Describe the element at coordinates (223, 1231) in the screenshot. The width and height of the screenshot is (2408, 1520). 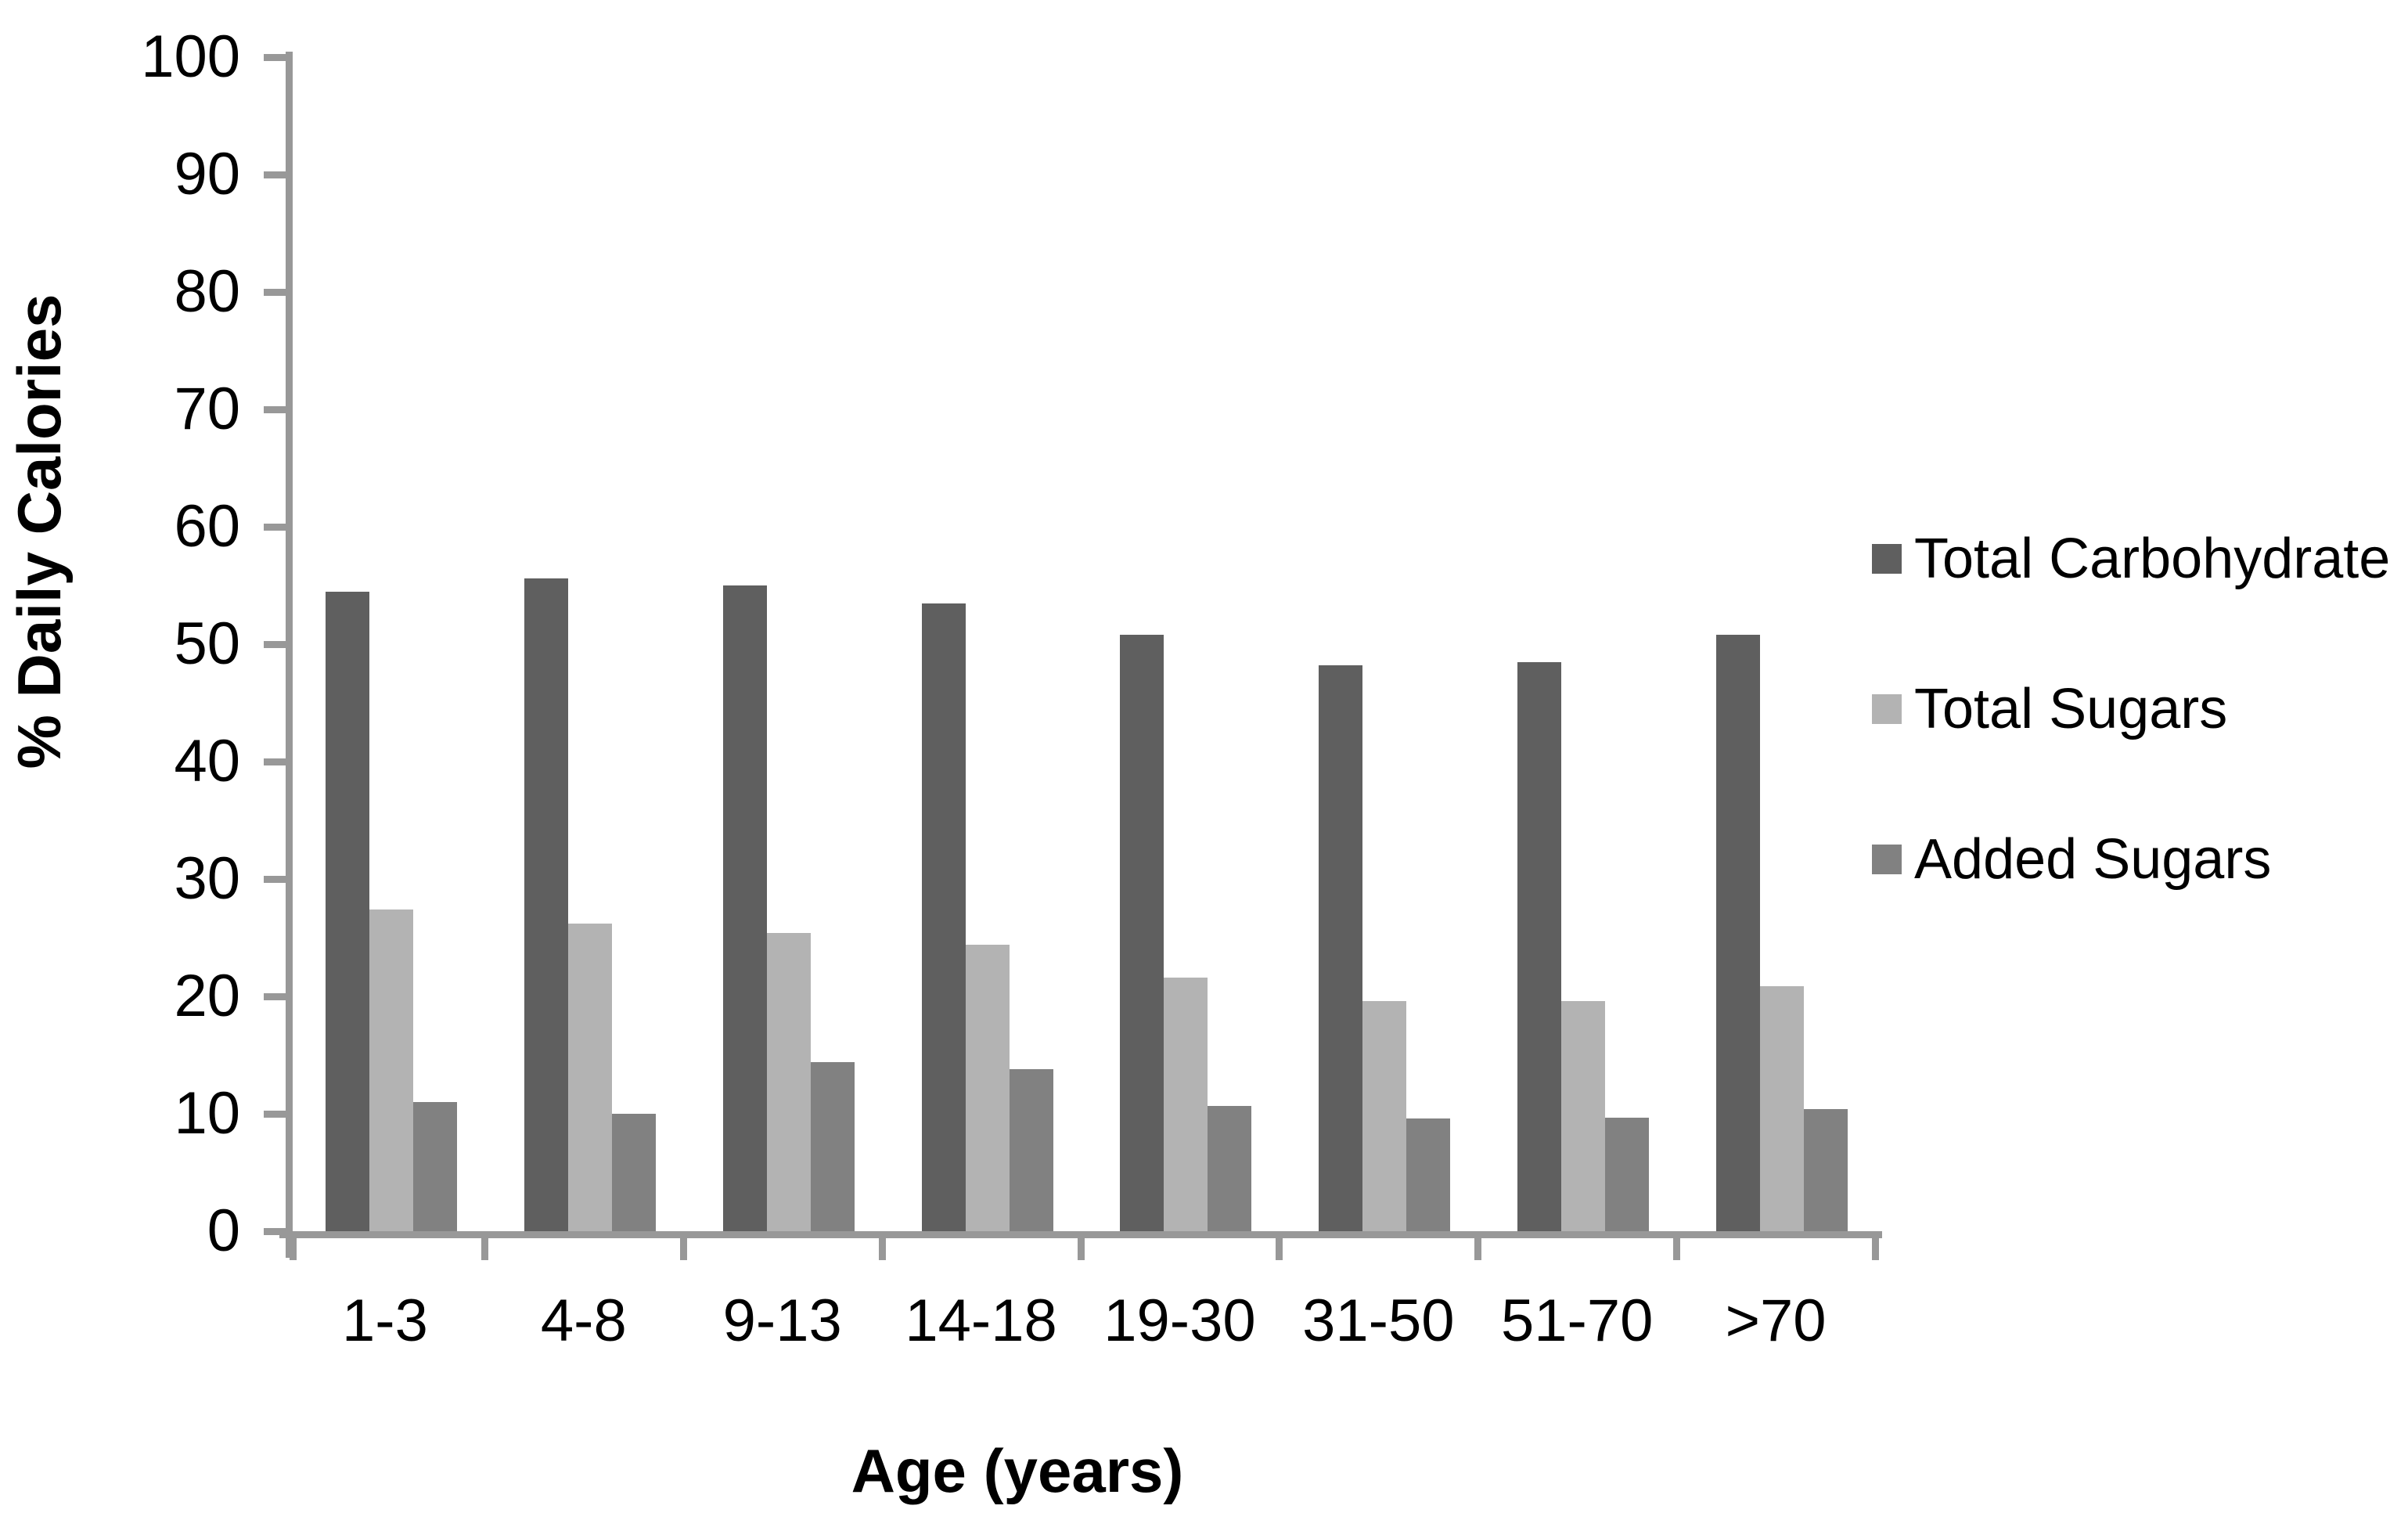
I see `y-tick-label: 0` at that location.